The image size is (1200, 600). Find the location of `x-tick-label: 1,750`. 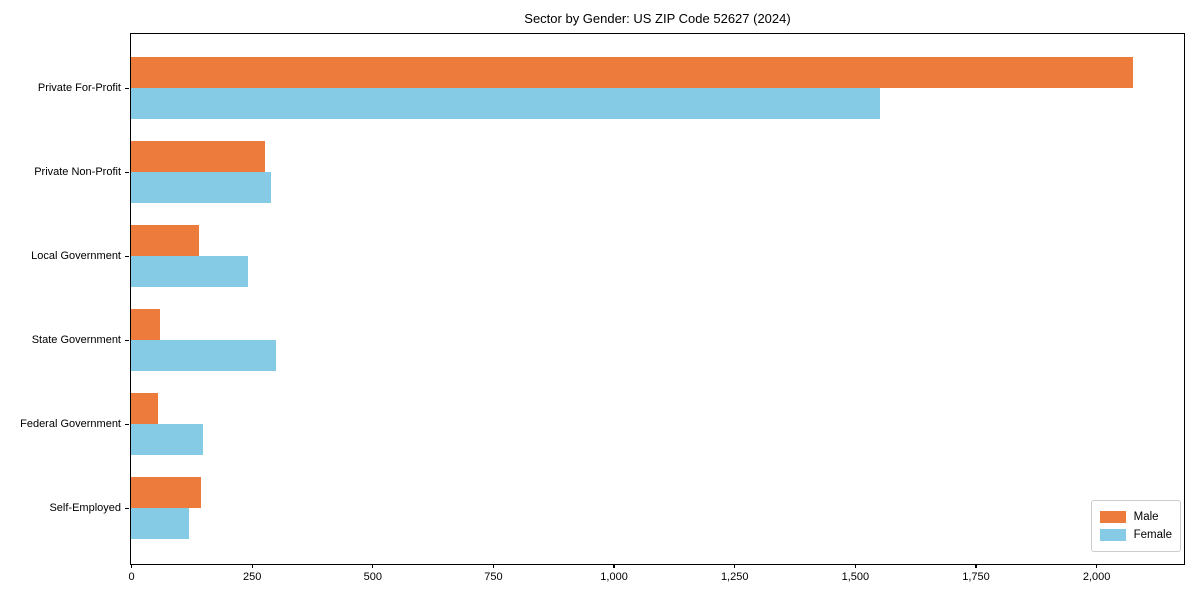

x-tick-label: 1,750 is located at coordinates (976, 577).